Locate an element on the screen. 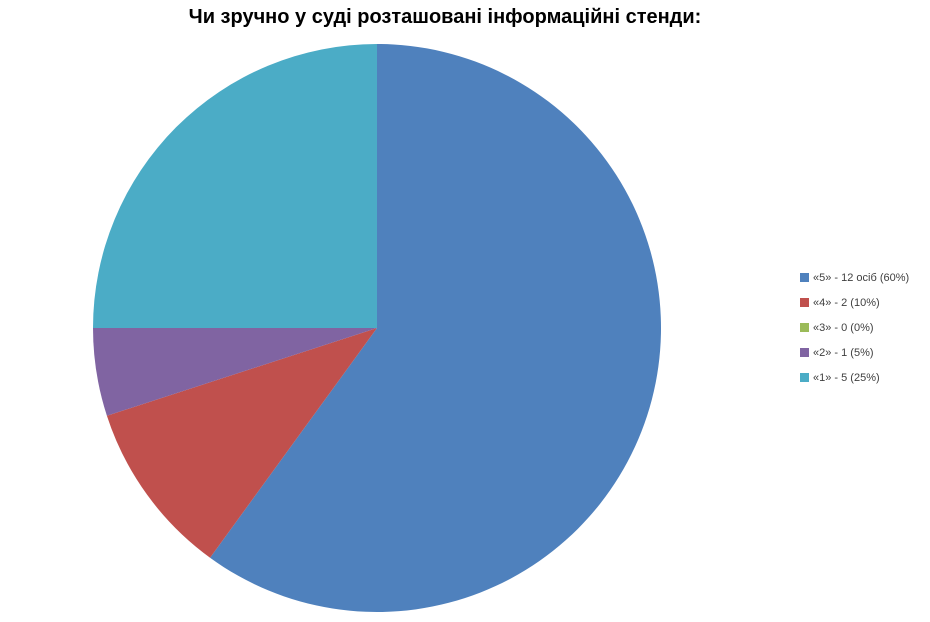 Image resolution: width=930 pixels, height=622 pixels. legend-item: «2» - 1 (5%) is located at coordinates (854, 352).